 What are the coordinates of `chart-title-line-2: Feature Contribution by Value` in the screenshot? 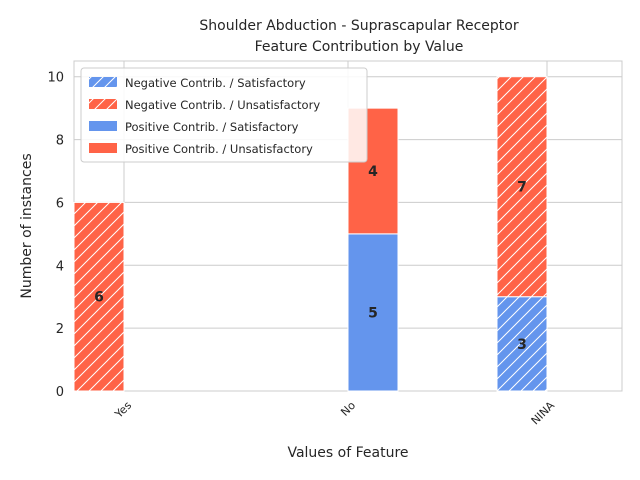 It's located at (359, 47).